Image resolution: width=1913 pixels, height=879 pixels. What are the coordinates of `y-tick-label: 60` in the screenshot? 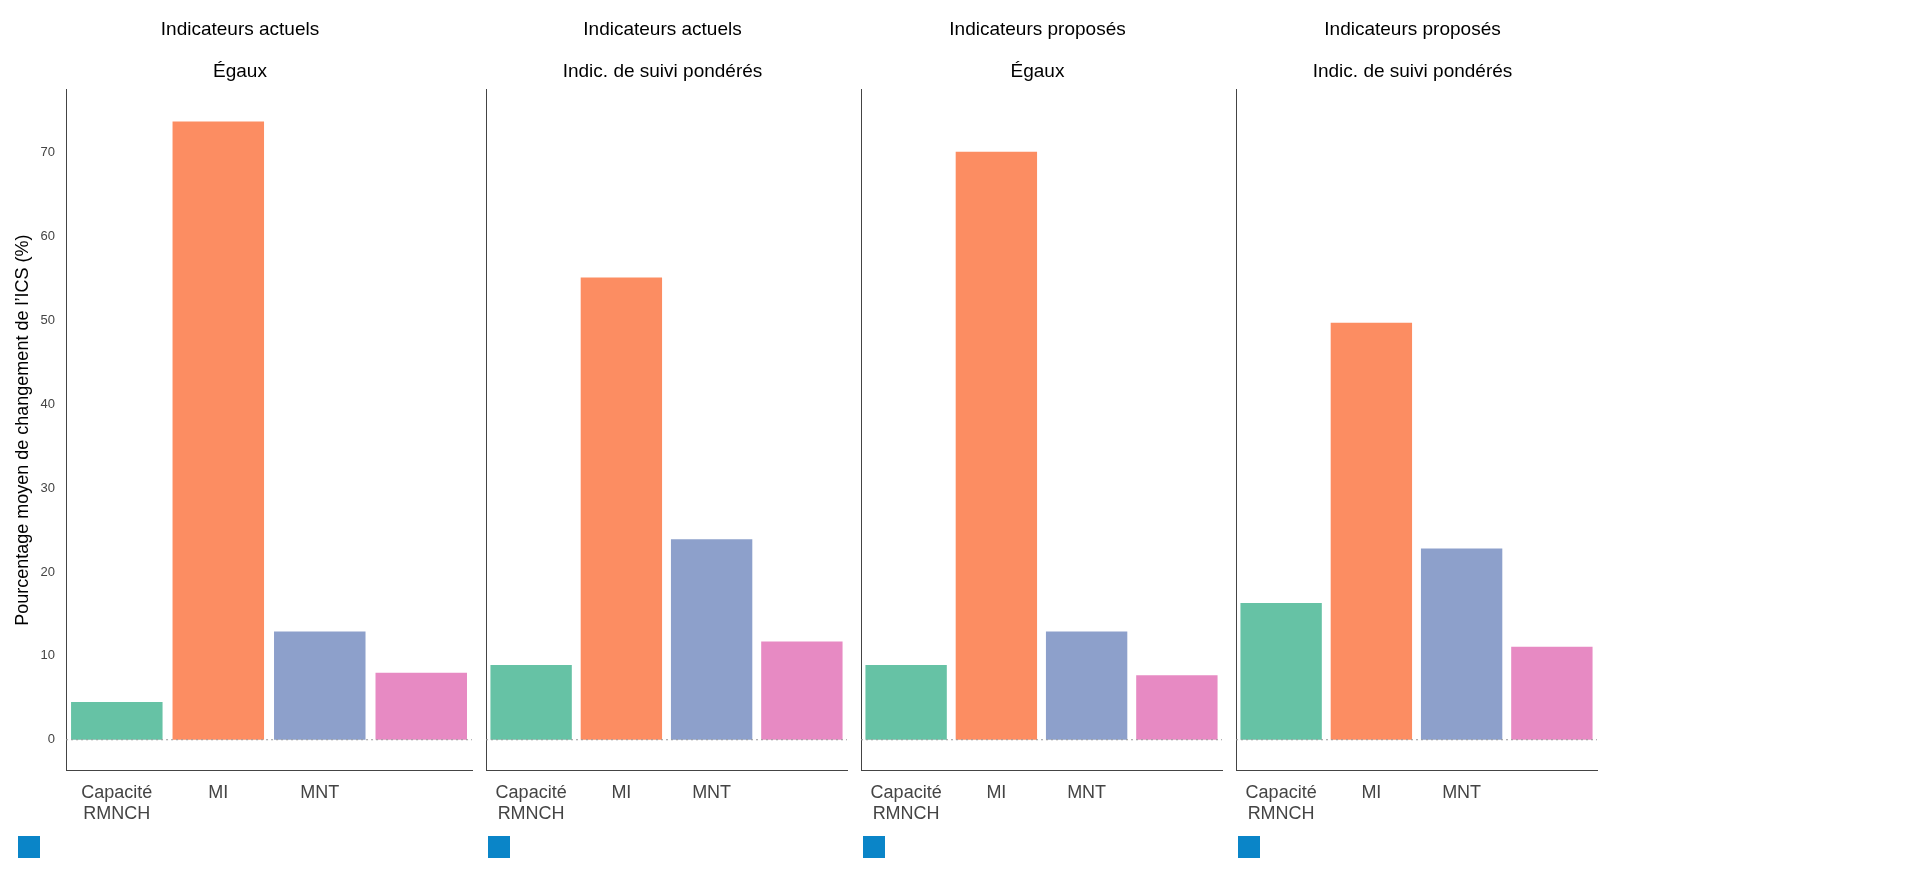 It's located at (48, 235).